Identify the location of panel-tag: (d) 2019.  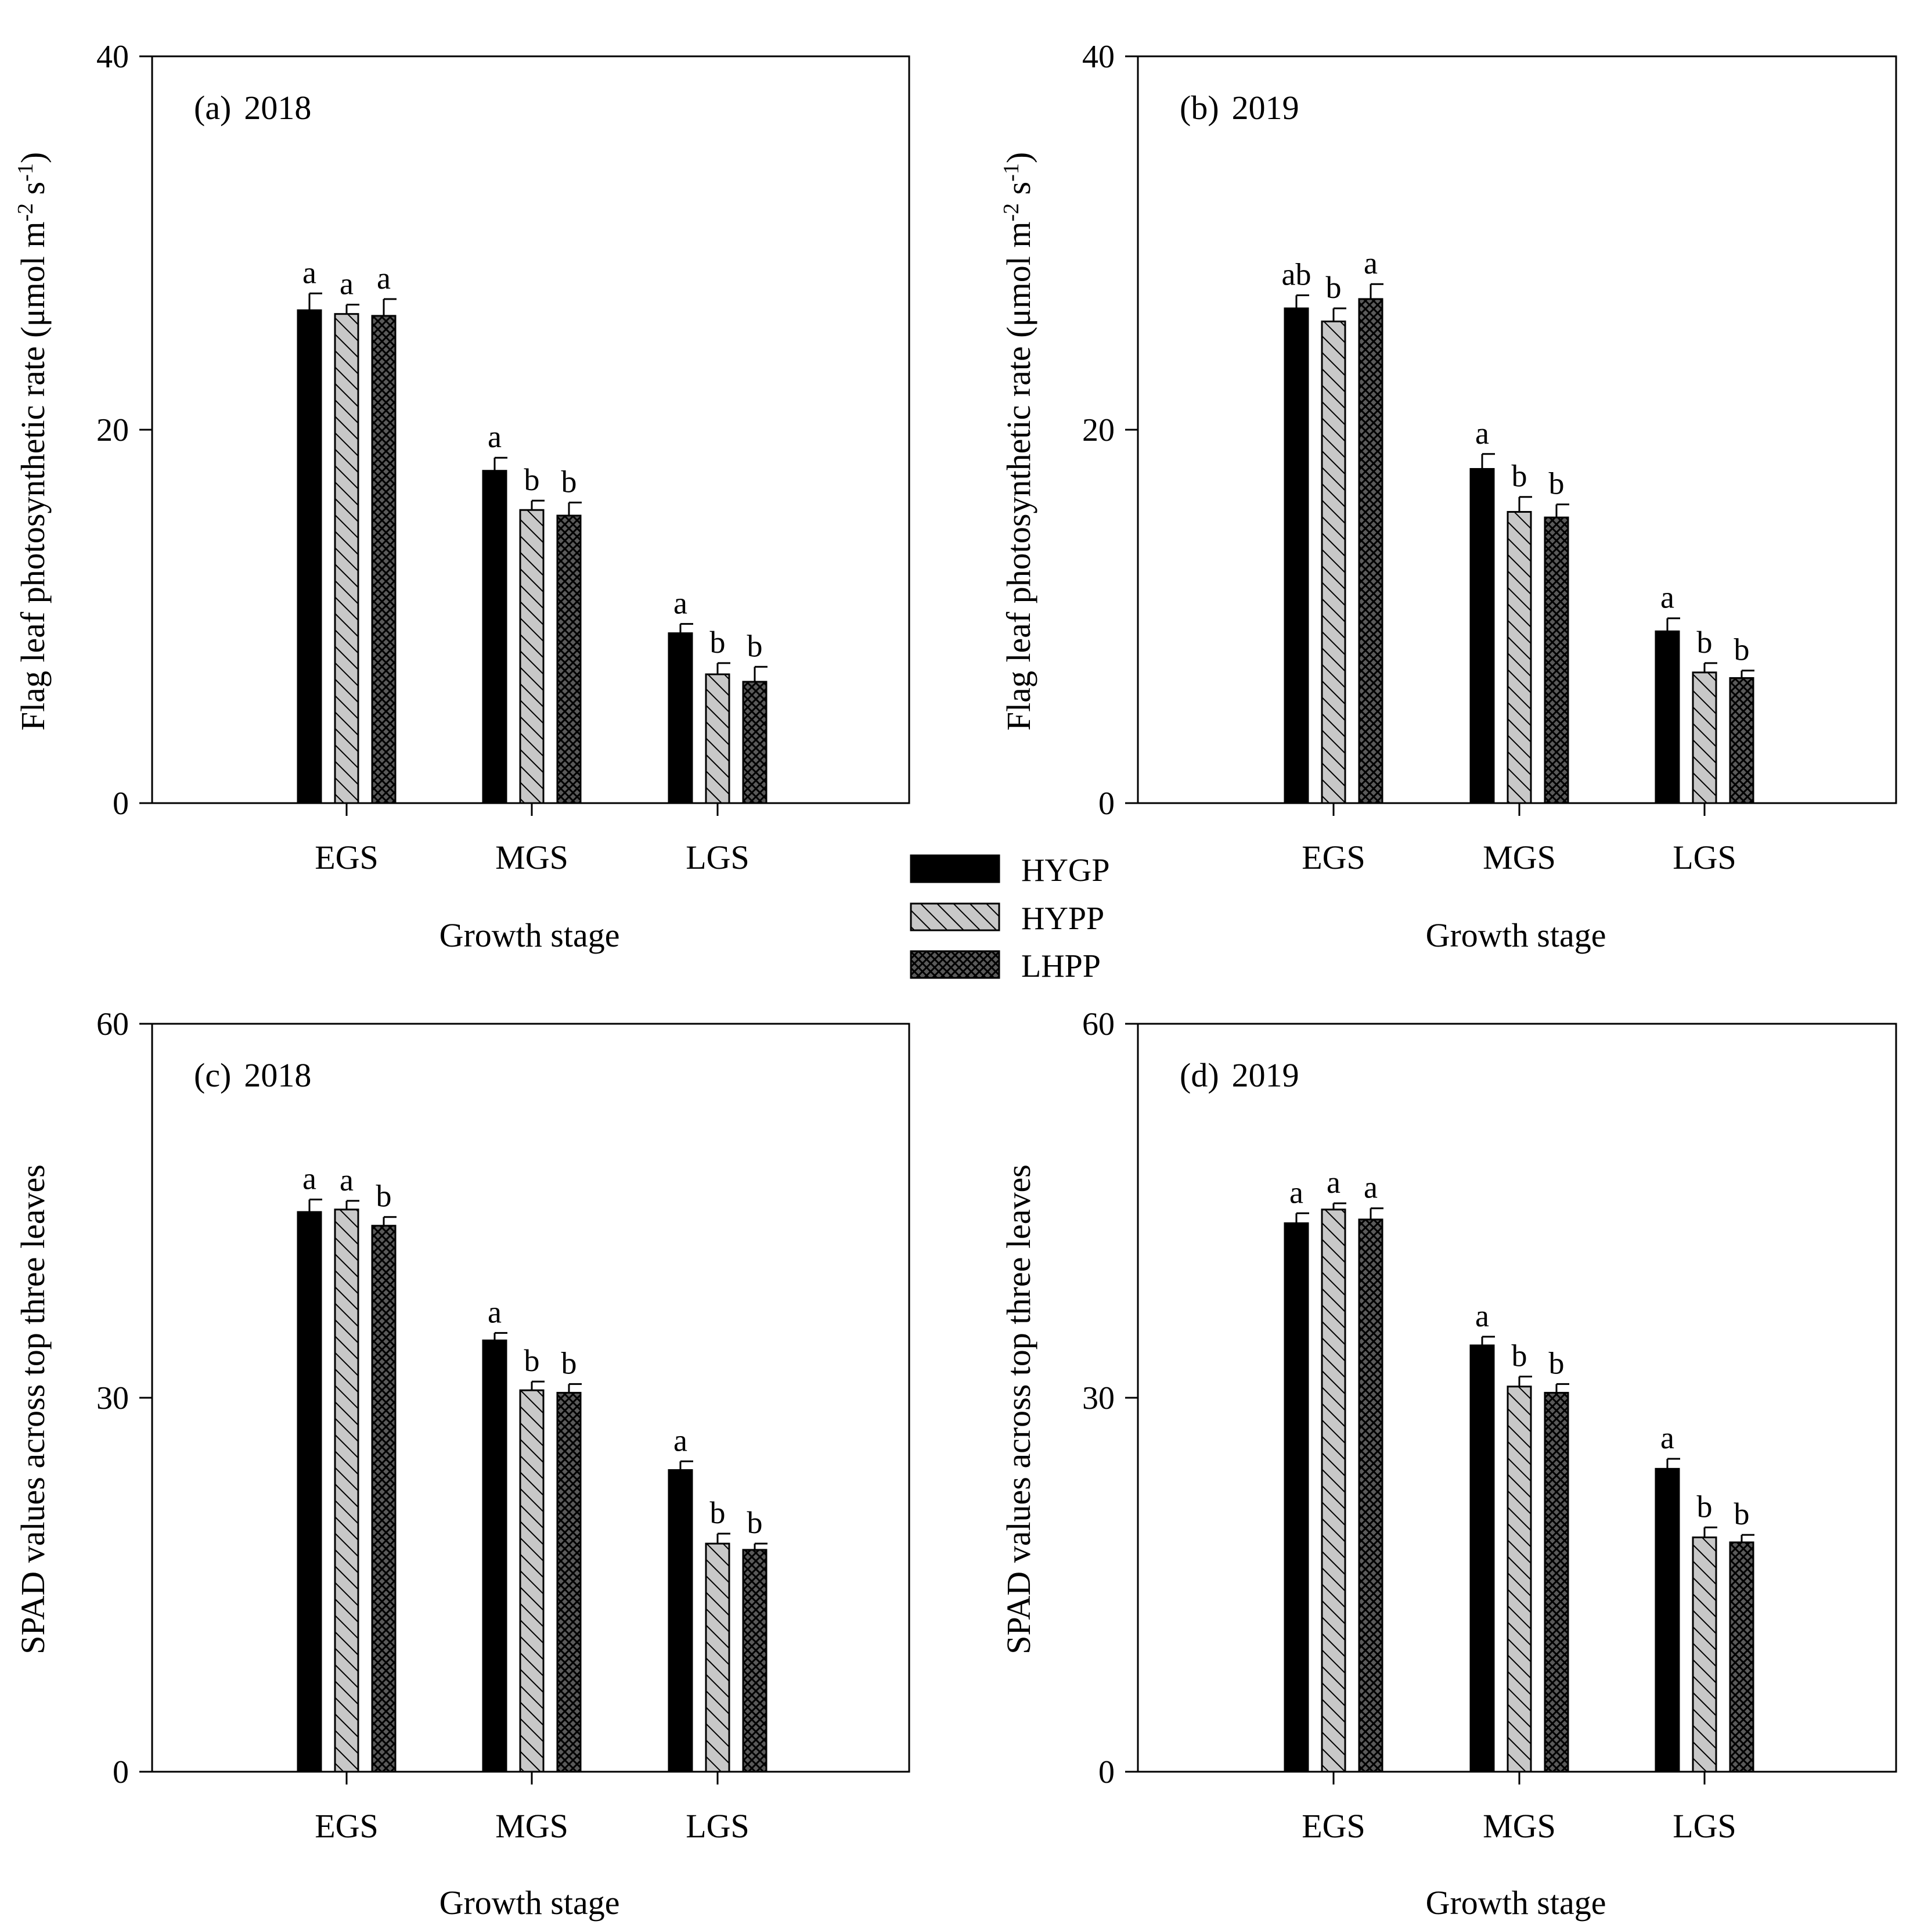
(1239, 1075).